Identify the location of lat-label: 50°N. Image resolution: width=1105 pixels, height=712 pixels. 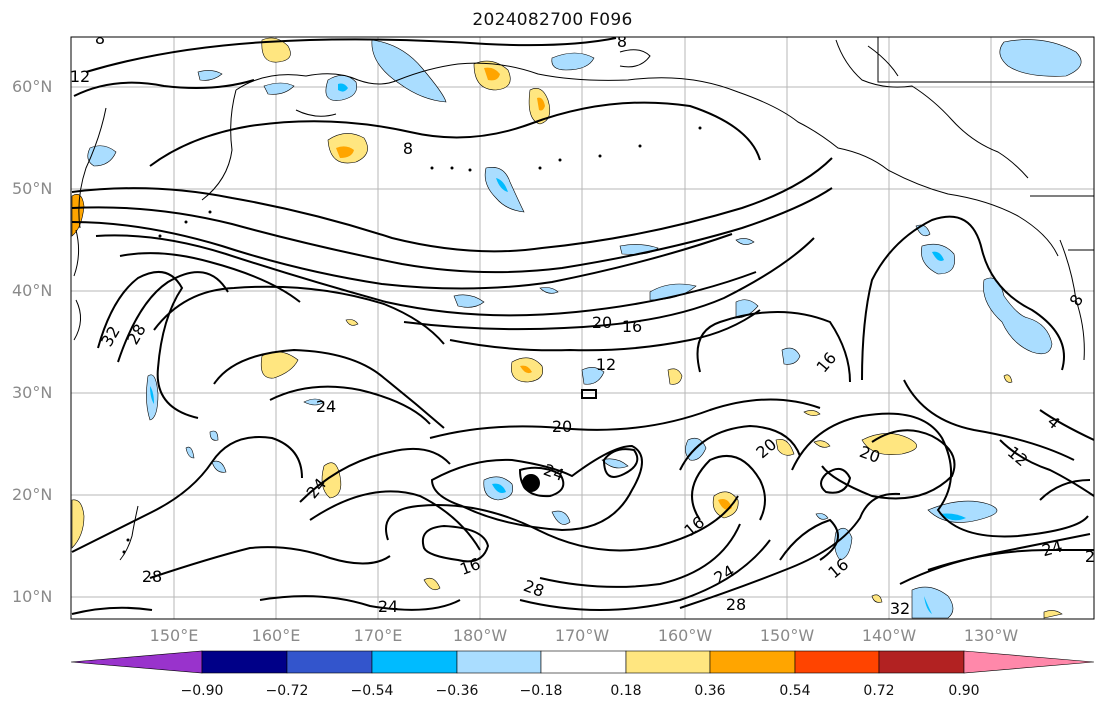
(32, 188).